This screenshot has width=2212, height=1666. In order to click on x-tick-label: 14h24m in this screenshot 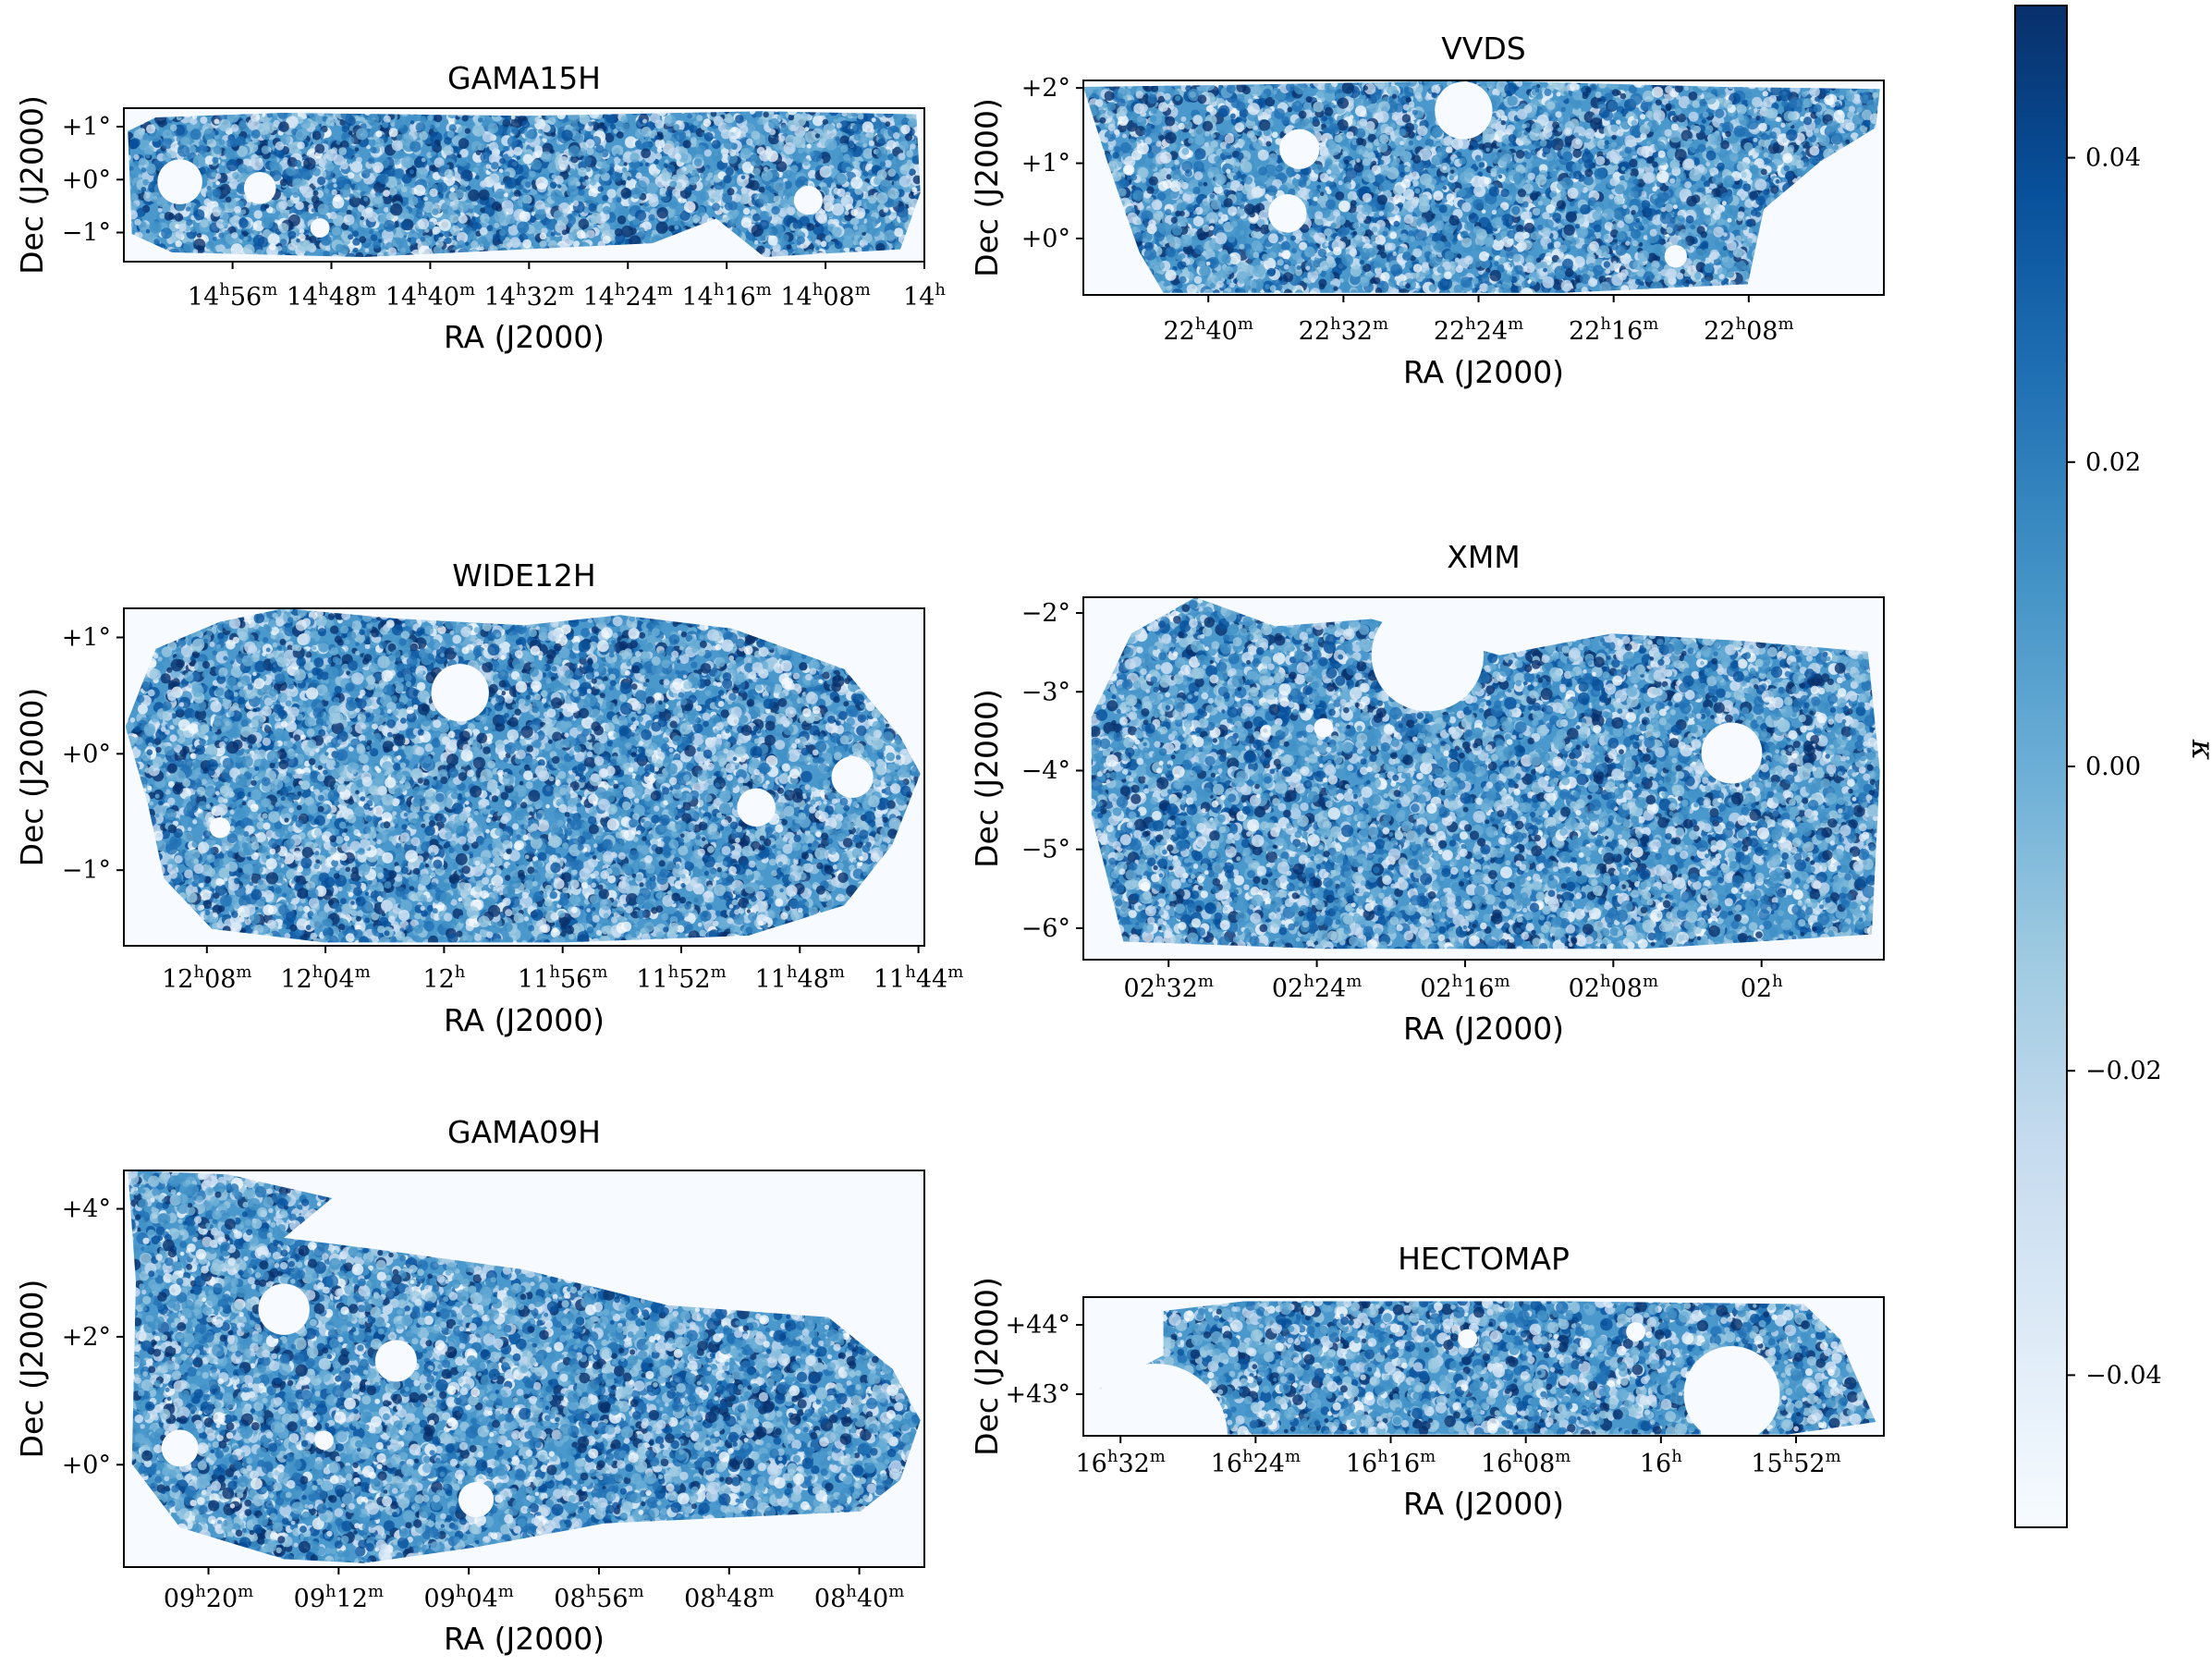, I will do `click(628, 296)`.